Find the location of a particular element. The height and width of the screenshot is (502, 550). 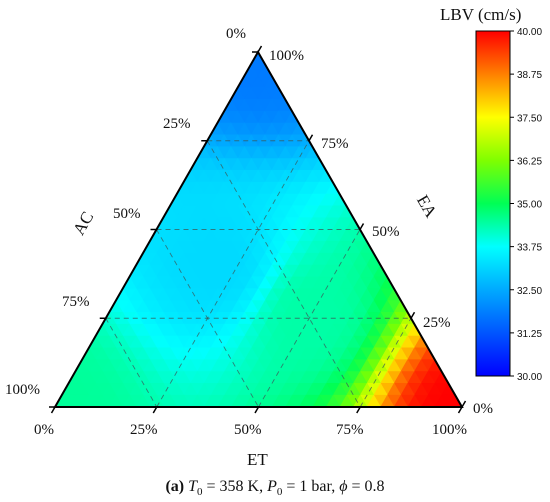

ac-tick-75: 75% is located at coordinates (76, 302).